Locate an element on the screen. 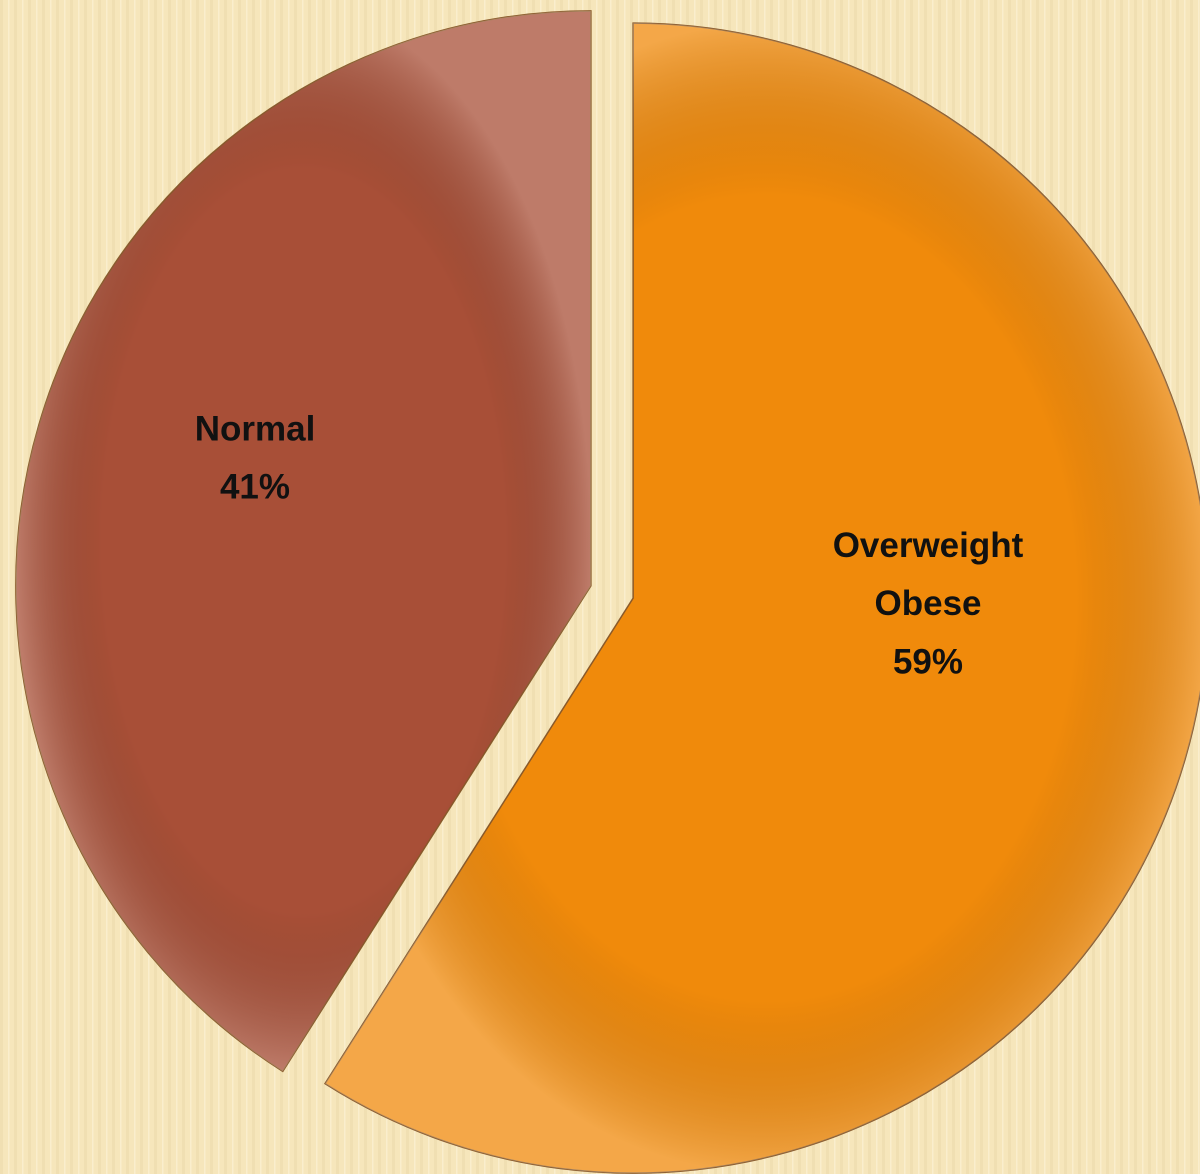 The height and width of the screenshot is (1174, 1200). slice-value-label: 41% is located at coordinates (255, 486).